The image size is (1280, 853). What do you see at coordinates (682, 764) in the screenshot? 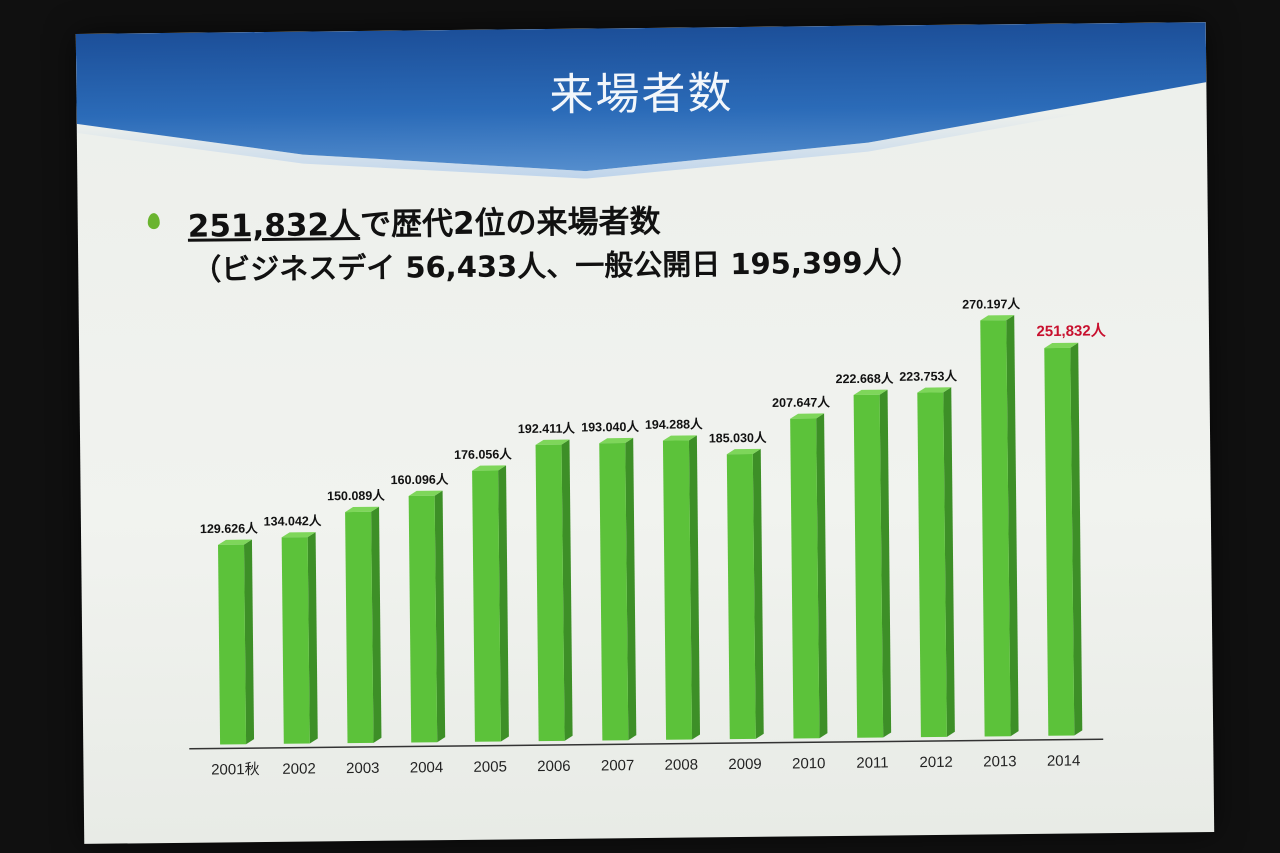
I see `x-tick-label: 2008` at bounding box center [682, 764].